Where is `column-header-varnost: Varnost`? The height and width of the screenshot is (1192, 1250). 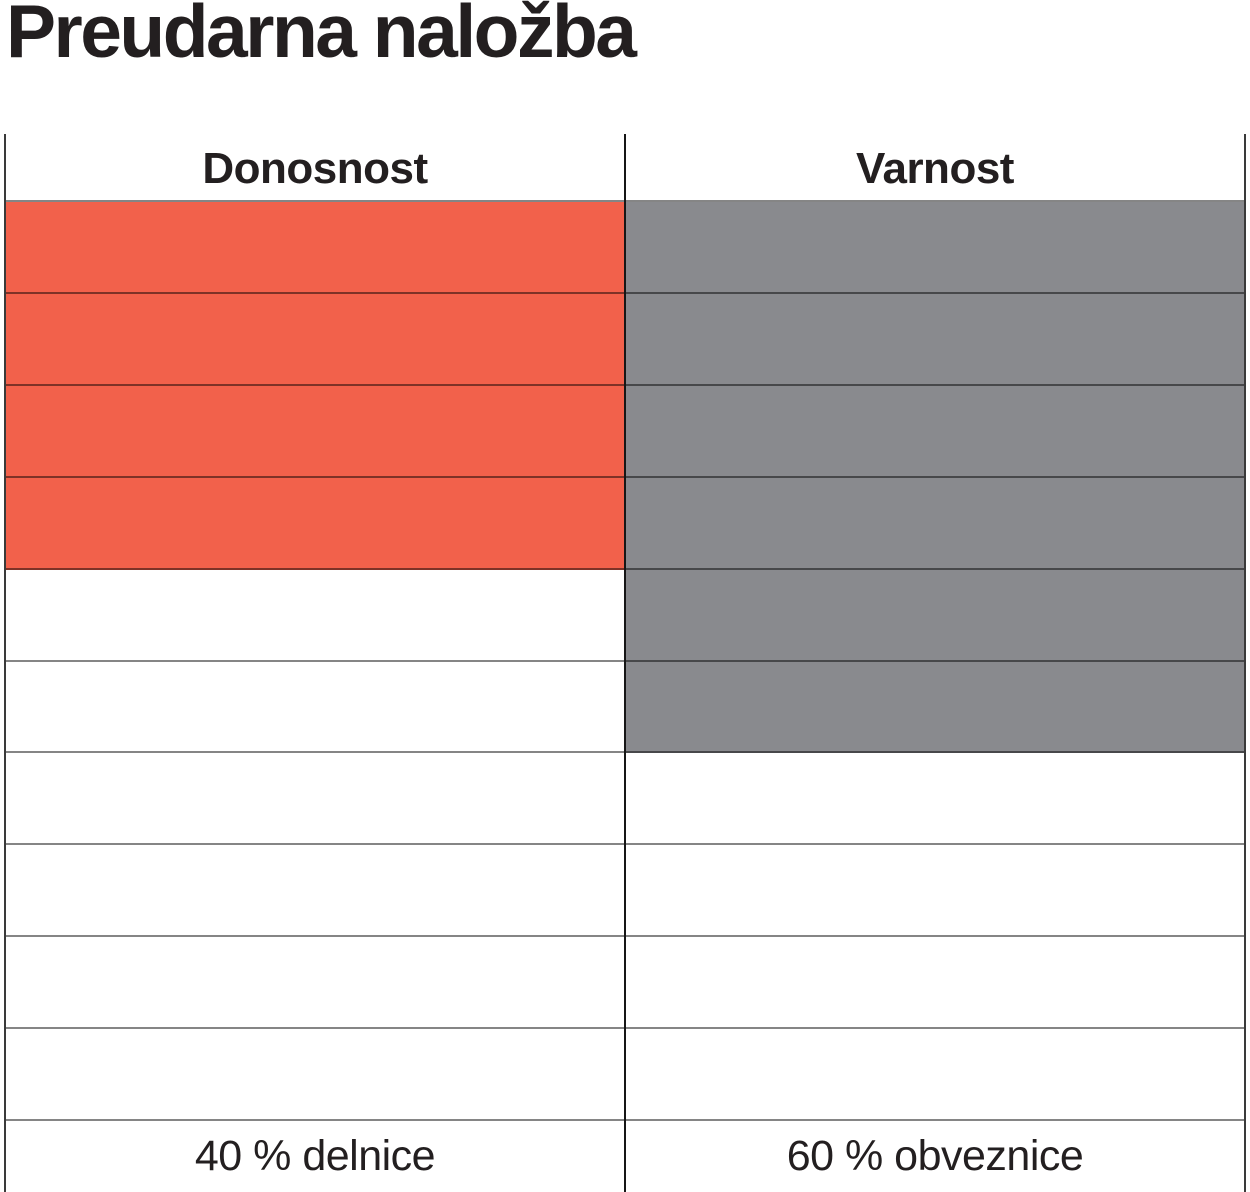
column-header-varnost: Varnost is located at coordinates (935, 168).